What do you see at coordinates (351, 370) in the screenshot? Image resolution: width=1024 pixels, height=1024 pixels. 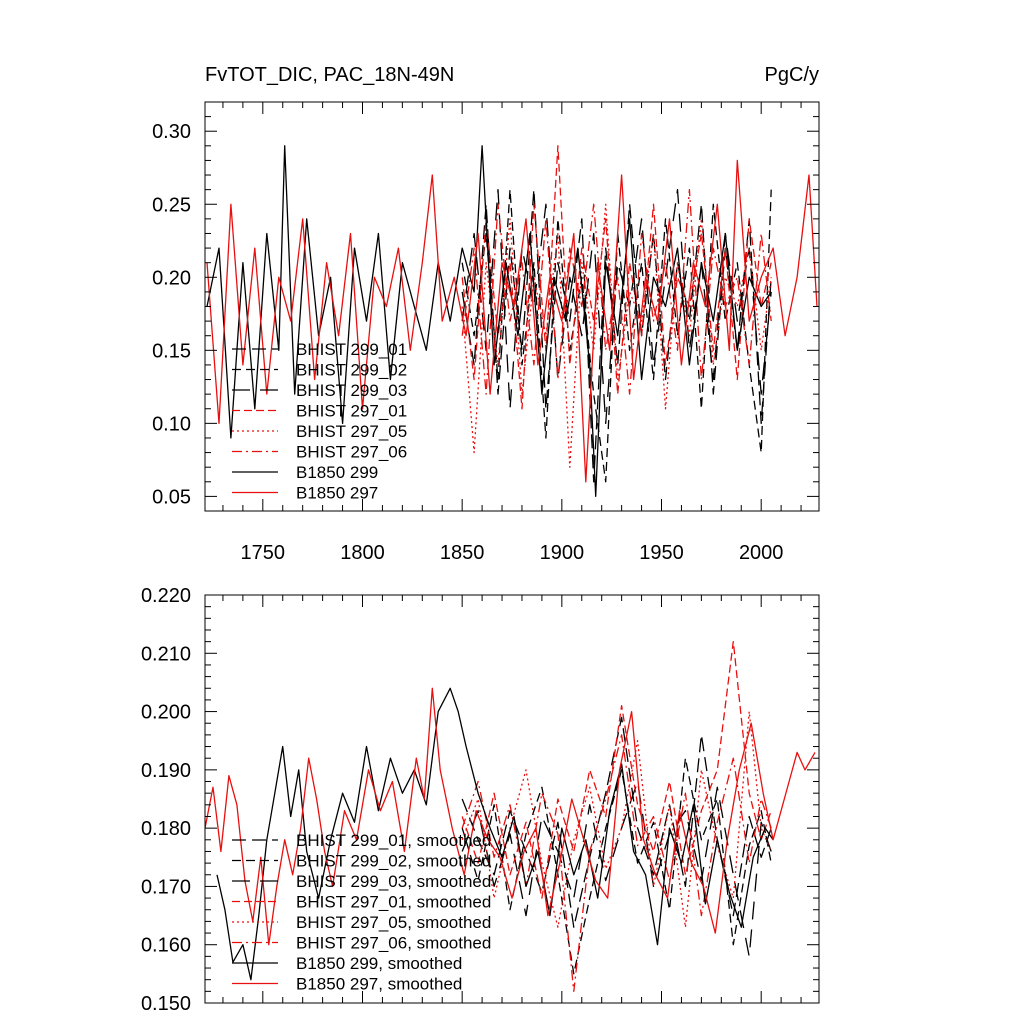 I see `legend-label: BHIST 299_02` at bounding box center [351, 370].